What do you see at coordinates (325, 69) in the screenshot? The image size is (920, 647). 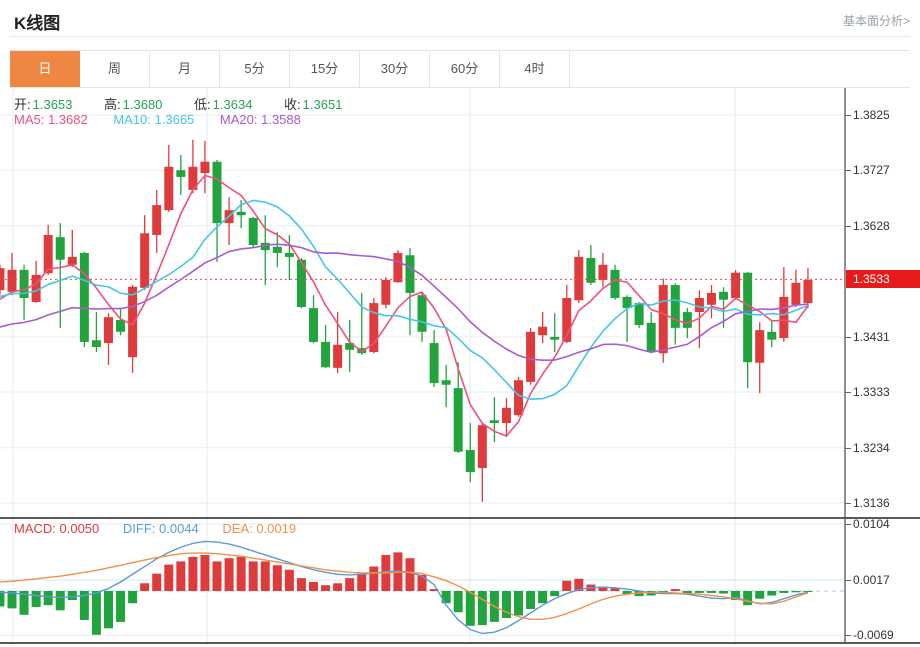 I see `tab-15分: 15分` at bounding box center [325, 69].